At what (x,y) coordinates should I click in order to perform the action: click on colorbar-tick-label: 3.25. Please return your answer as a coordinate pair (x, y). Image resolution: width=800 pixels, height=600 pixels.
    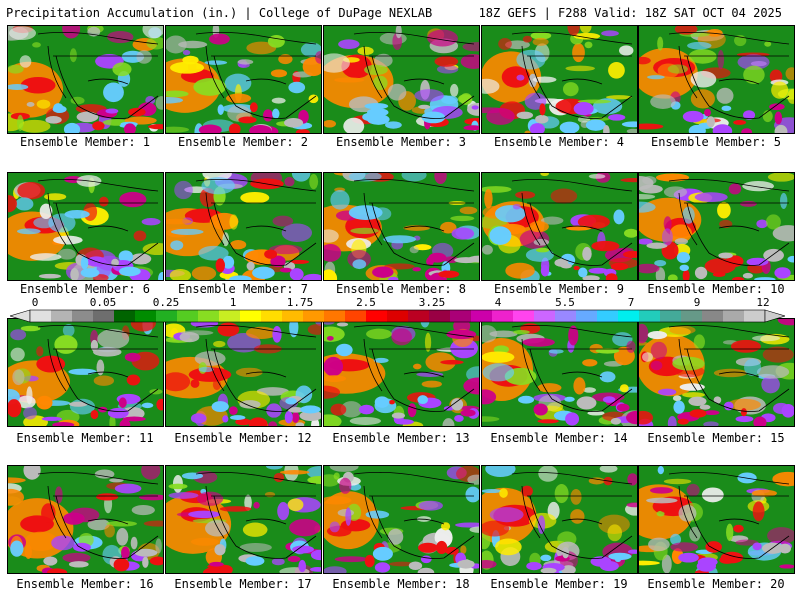
    Looking at the image, I should click on (432, 302).